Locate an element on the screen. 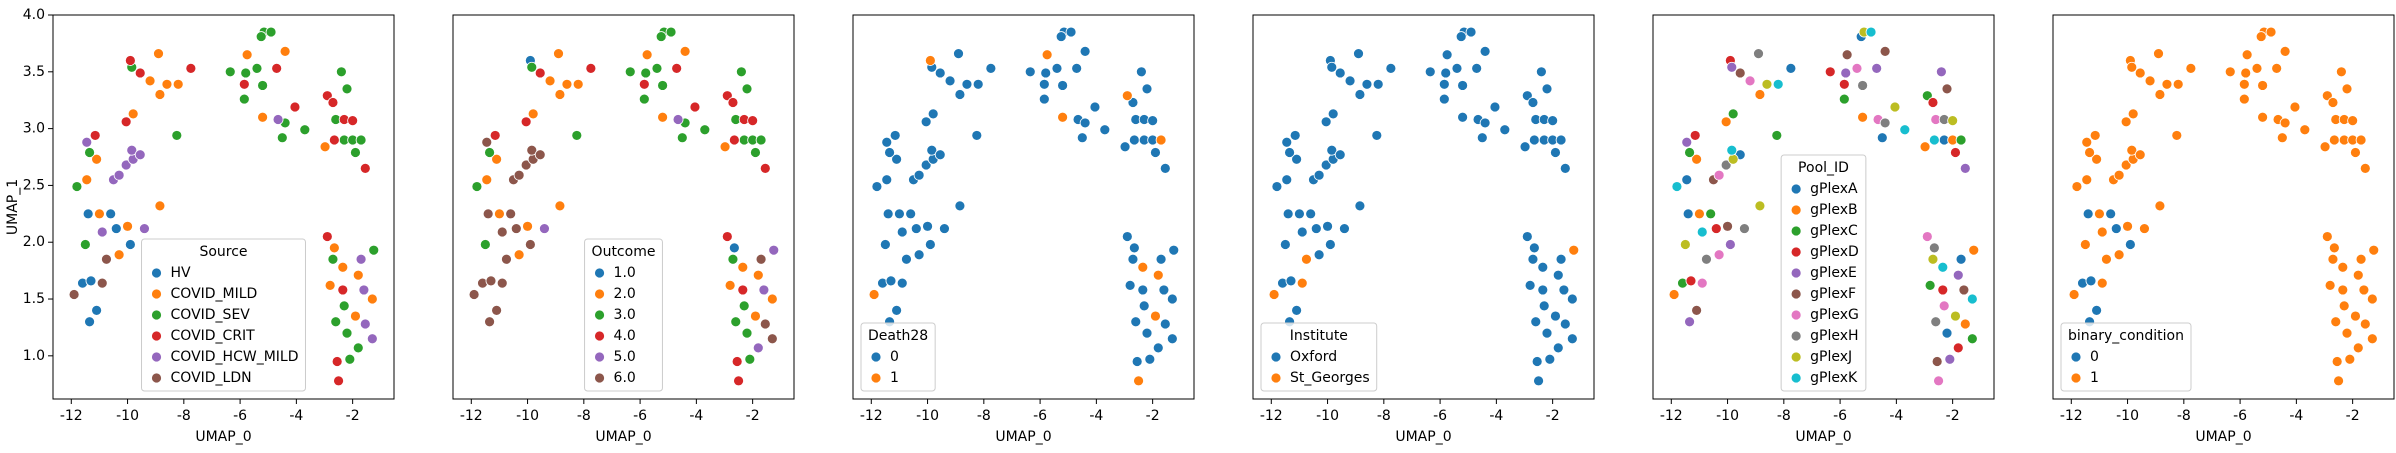  legend-title: Outcome is located at coordinates (624, 252).